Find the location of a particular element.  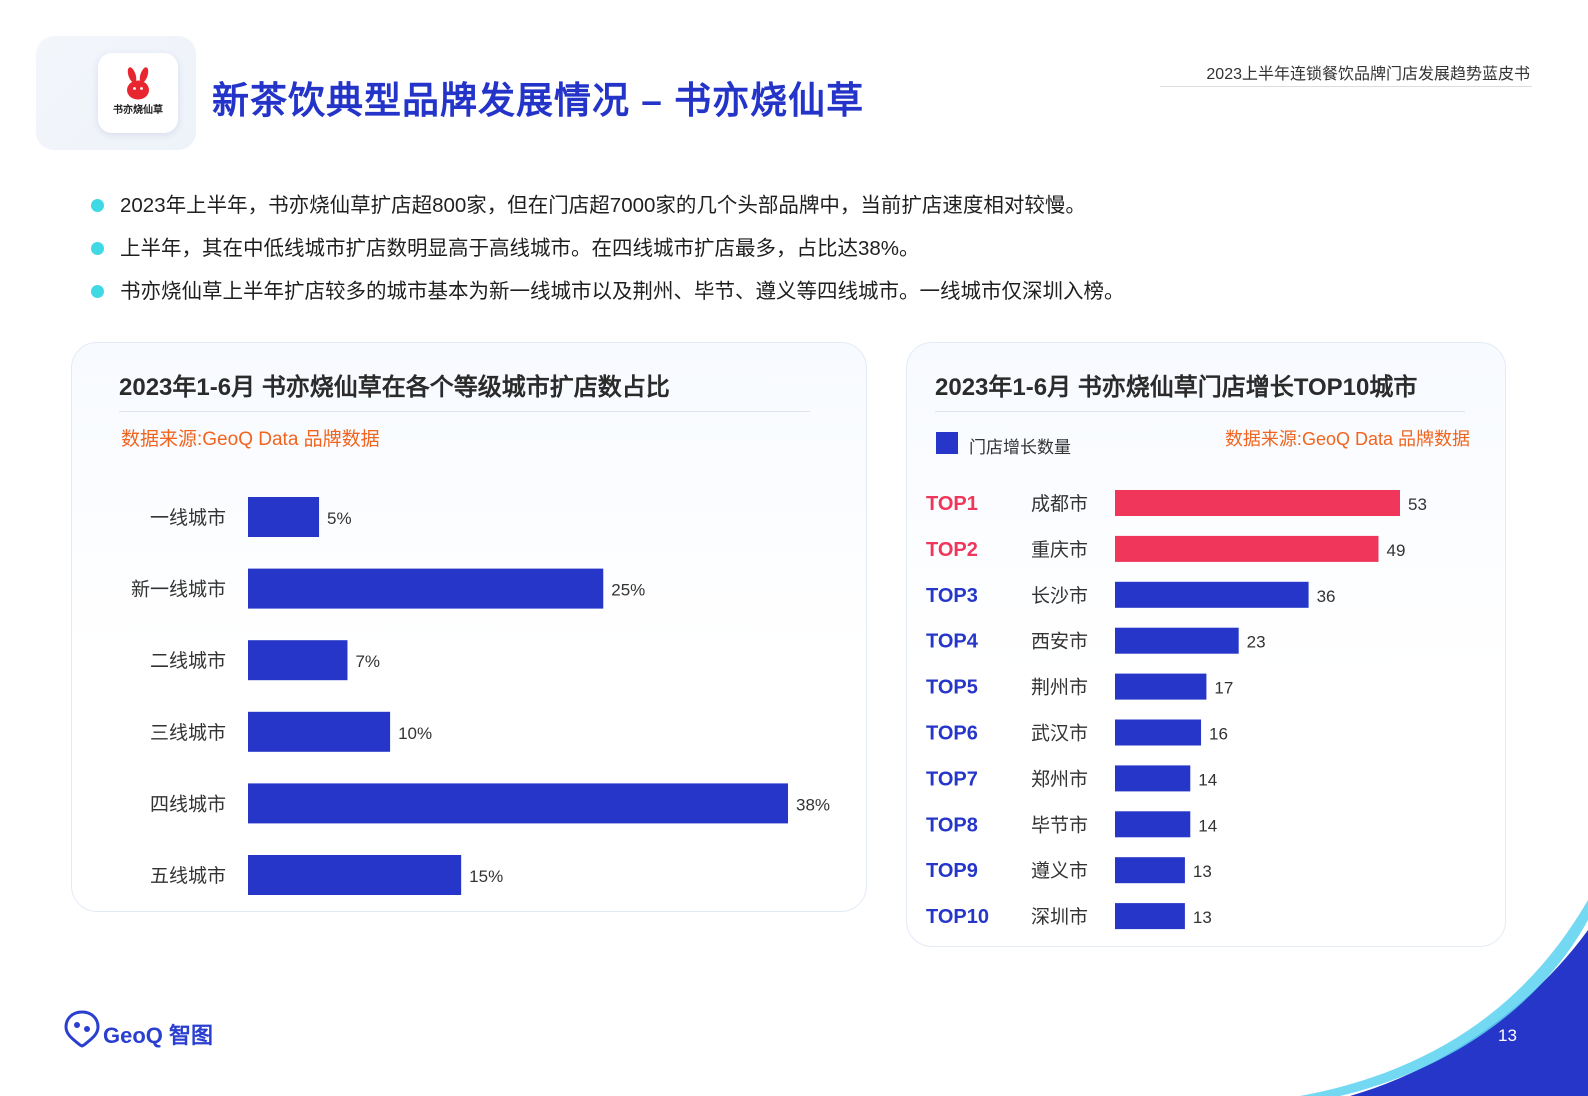

rank-label: TOP2 is located at coordinates (952, 550).